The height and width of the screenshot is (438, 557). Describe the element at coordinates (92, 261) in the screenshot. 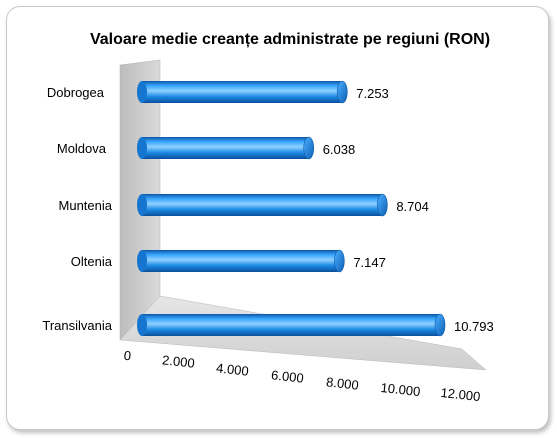

I see `category-label: Oltenia` at that location.